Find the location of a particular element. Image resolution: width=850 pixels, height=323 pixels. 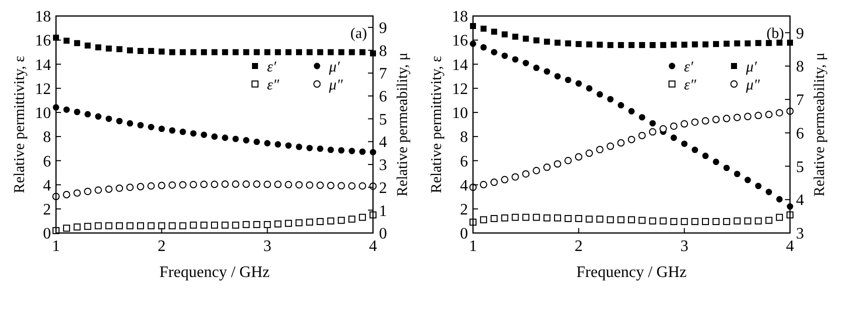

annotation: (b) is located at coordinates (775, 34).